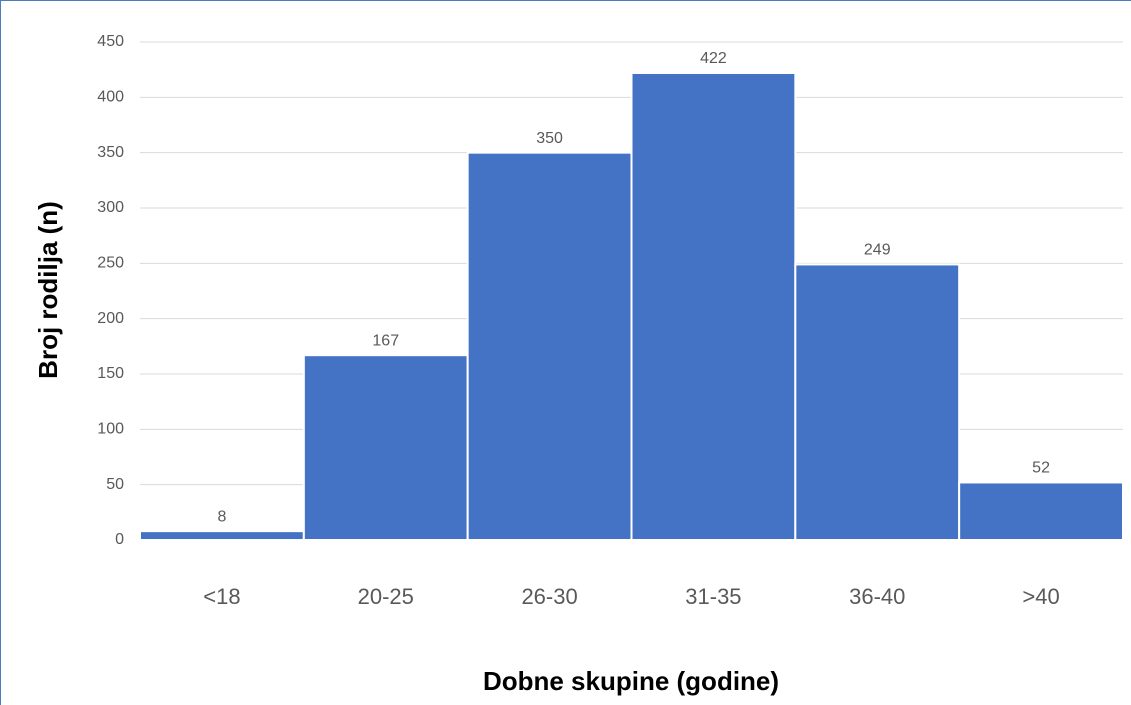 This screenshot has width=1131, height=705. What do you see at coordinates (386, 596) in the screenshot?
I see `x-tick-label: 20-25` at bounding box center [386, 596].